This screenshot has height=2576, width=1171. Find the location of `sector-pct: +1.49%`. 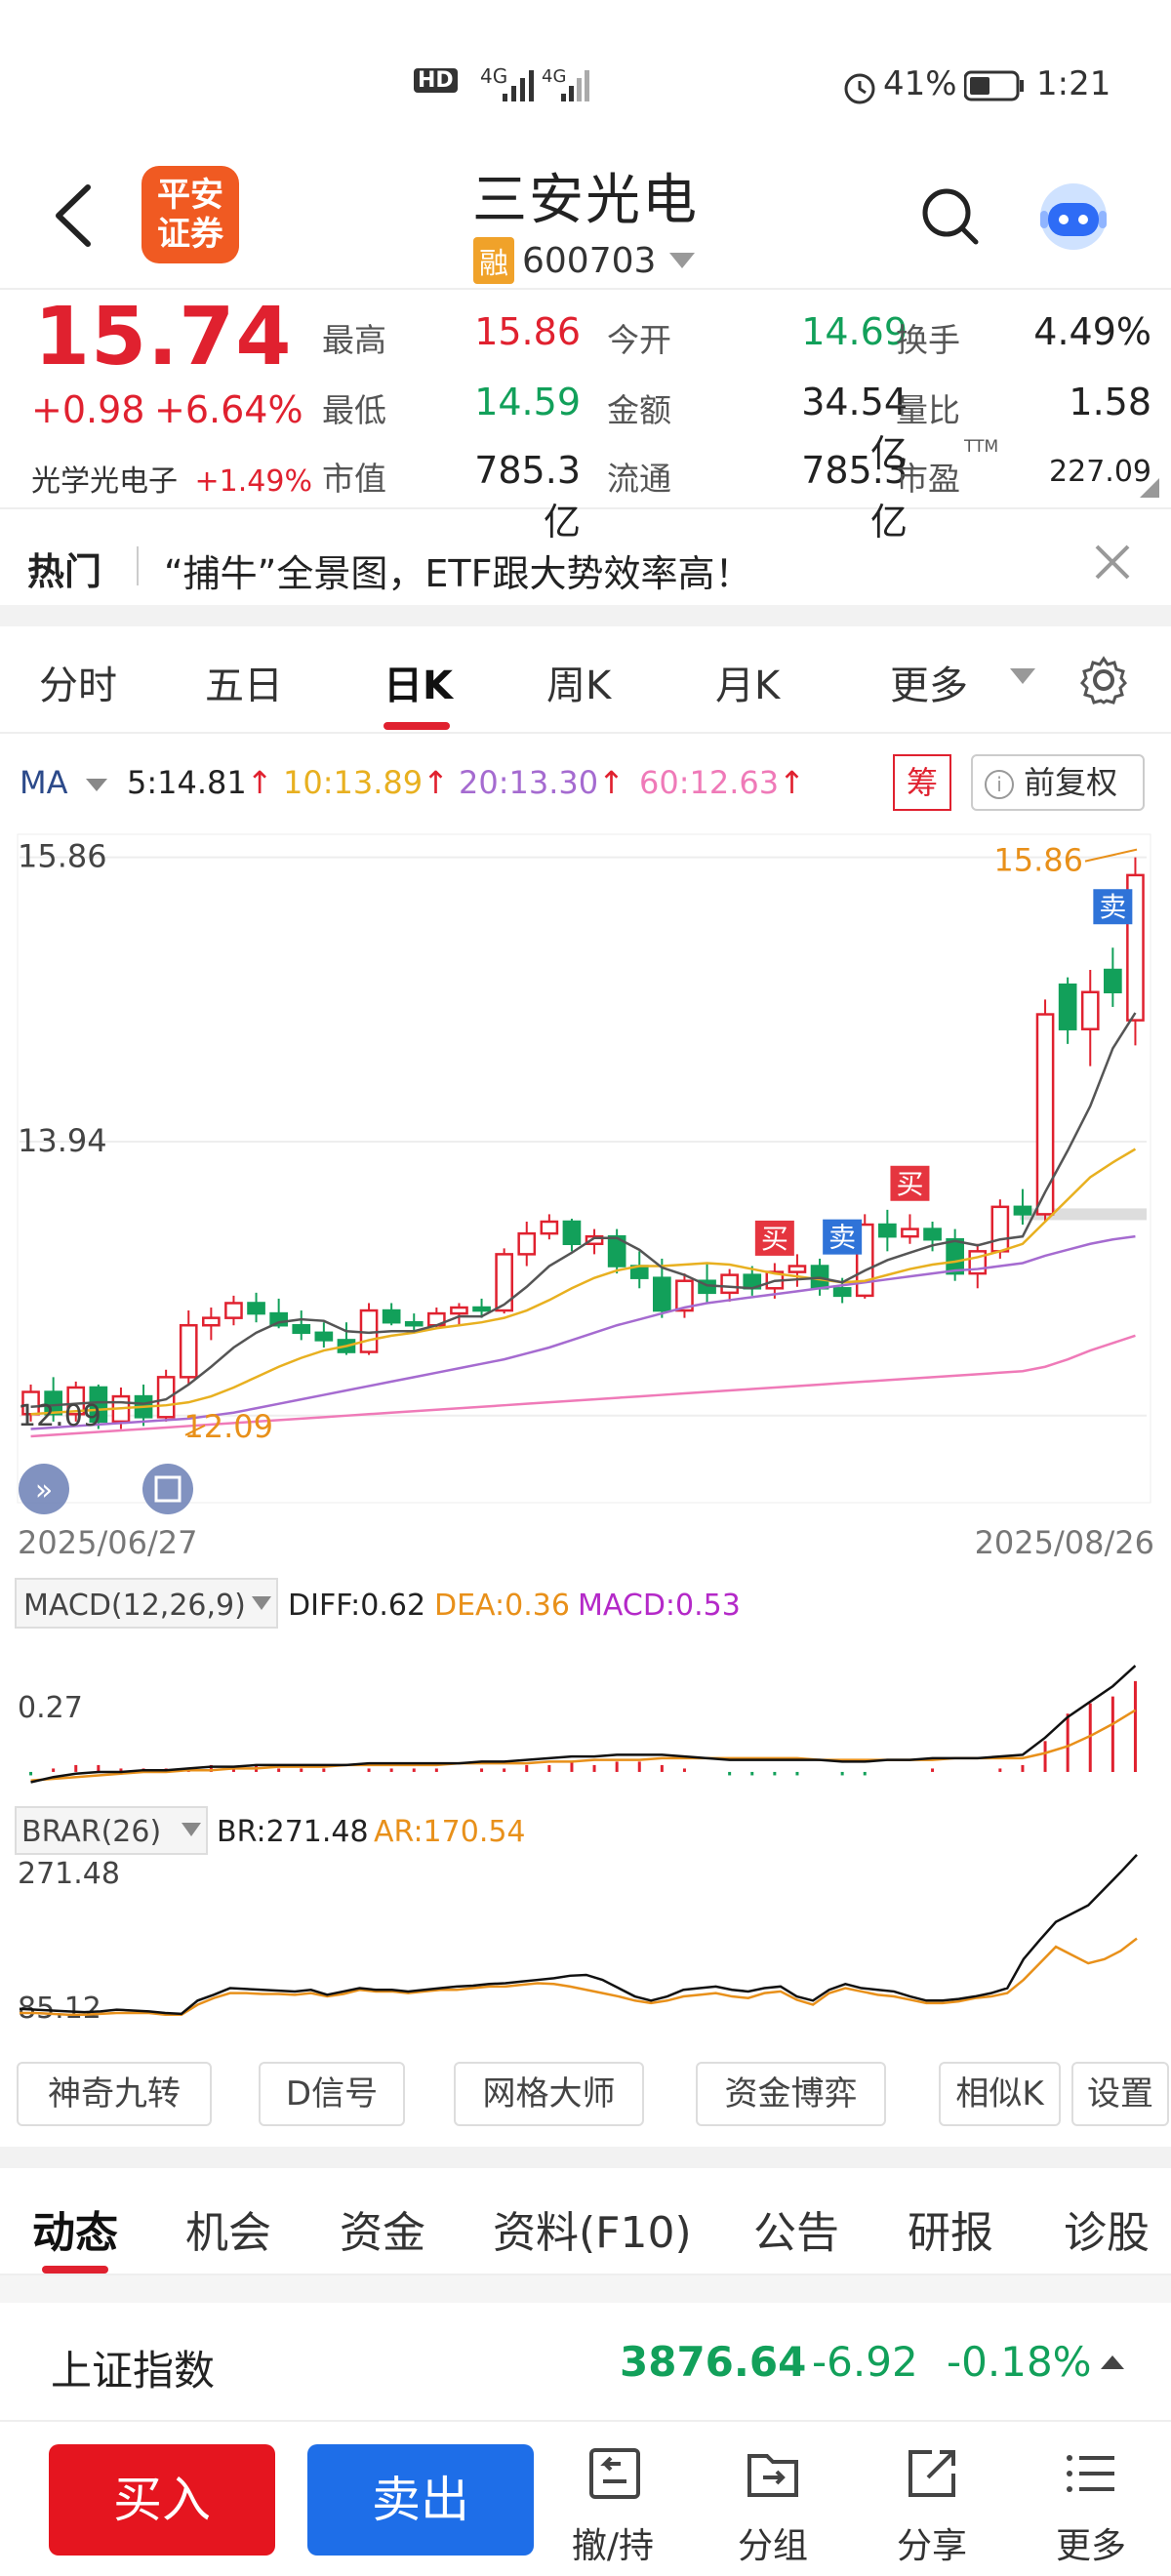

sector-pct: +1.49% is located at coordinates (253, 481).